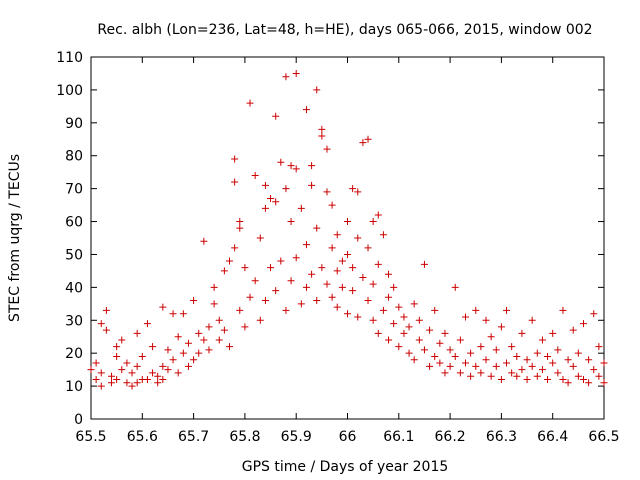 This screenshot has height=480, width=640. Describe the element at coordinates (603, 437) in the screenshot. I see `x-tick-label: 66.5` at that location.